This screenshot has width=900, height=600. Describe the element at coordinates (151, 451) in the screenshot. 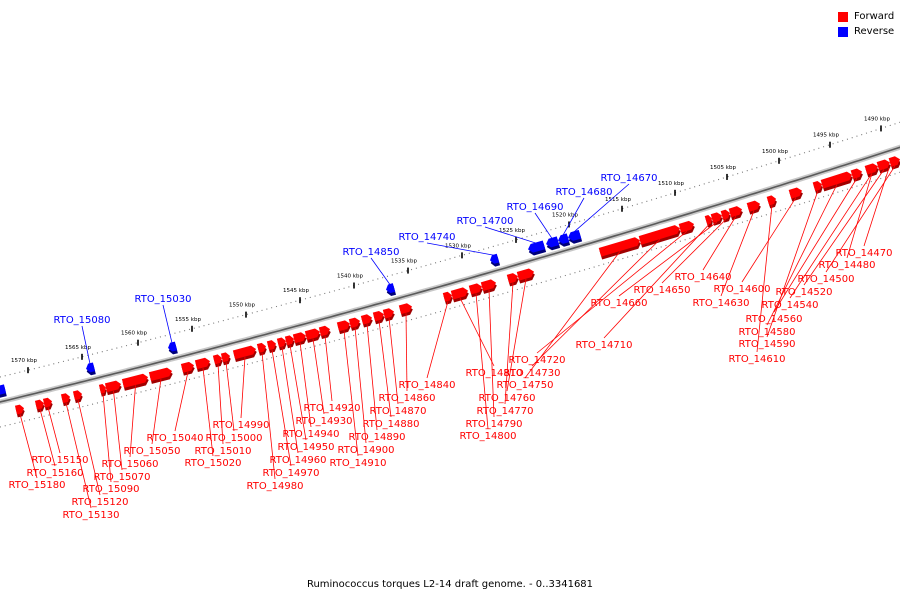

I see `gene-label: RTO_15050` at that location.